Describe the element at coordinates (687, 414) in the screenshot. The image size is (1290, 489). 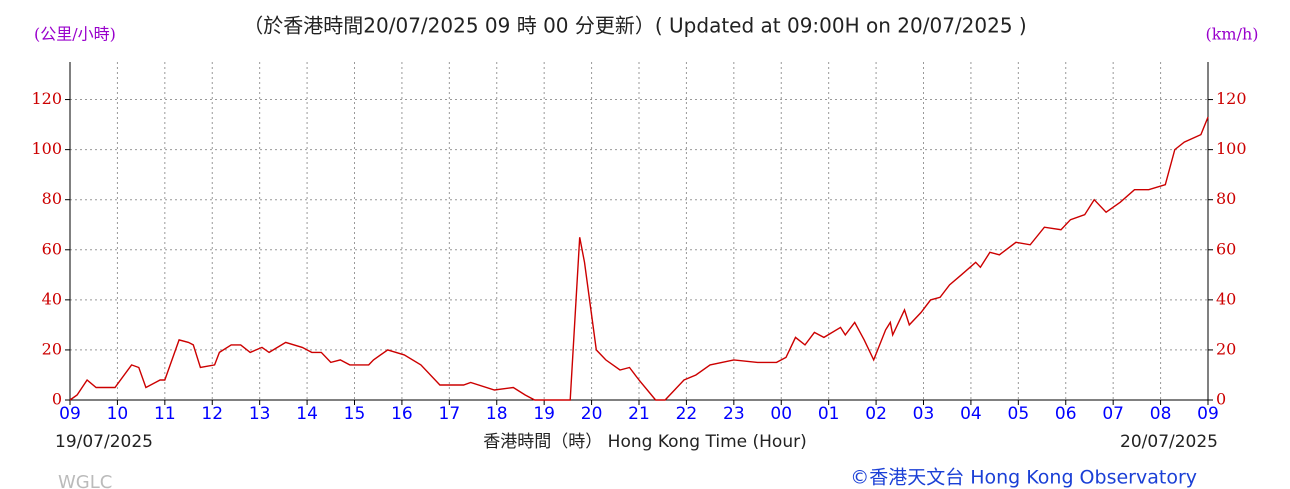
I see `x-tick-label: 22` at that location.